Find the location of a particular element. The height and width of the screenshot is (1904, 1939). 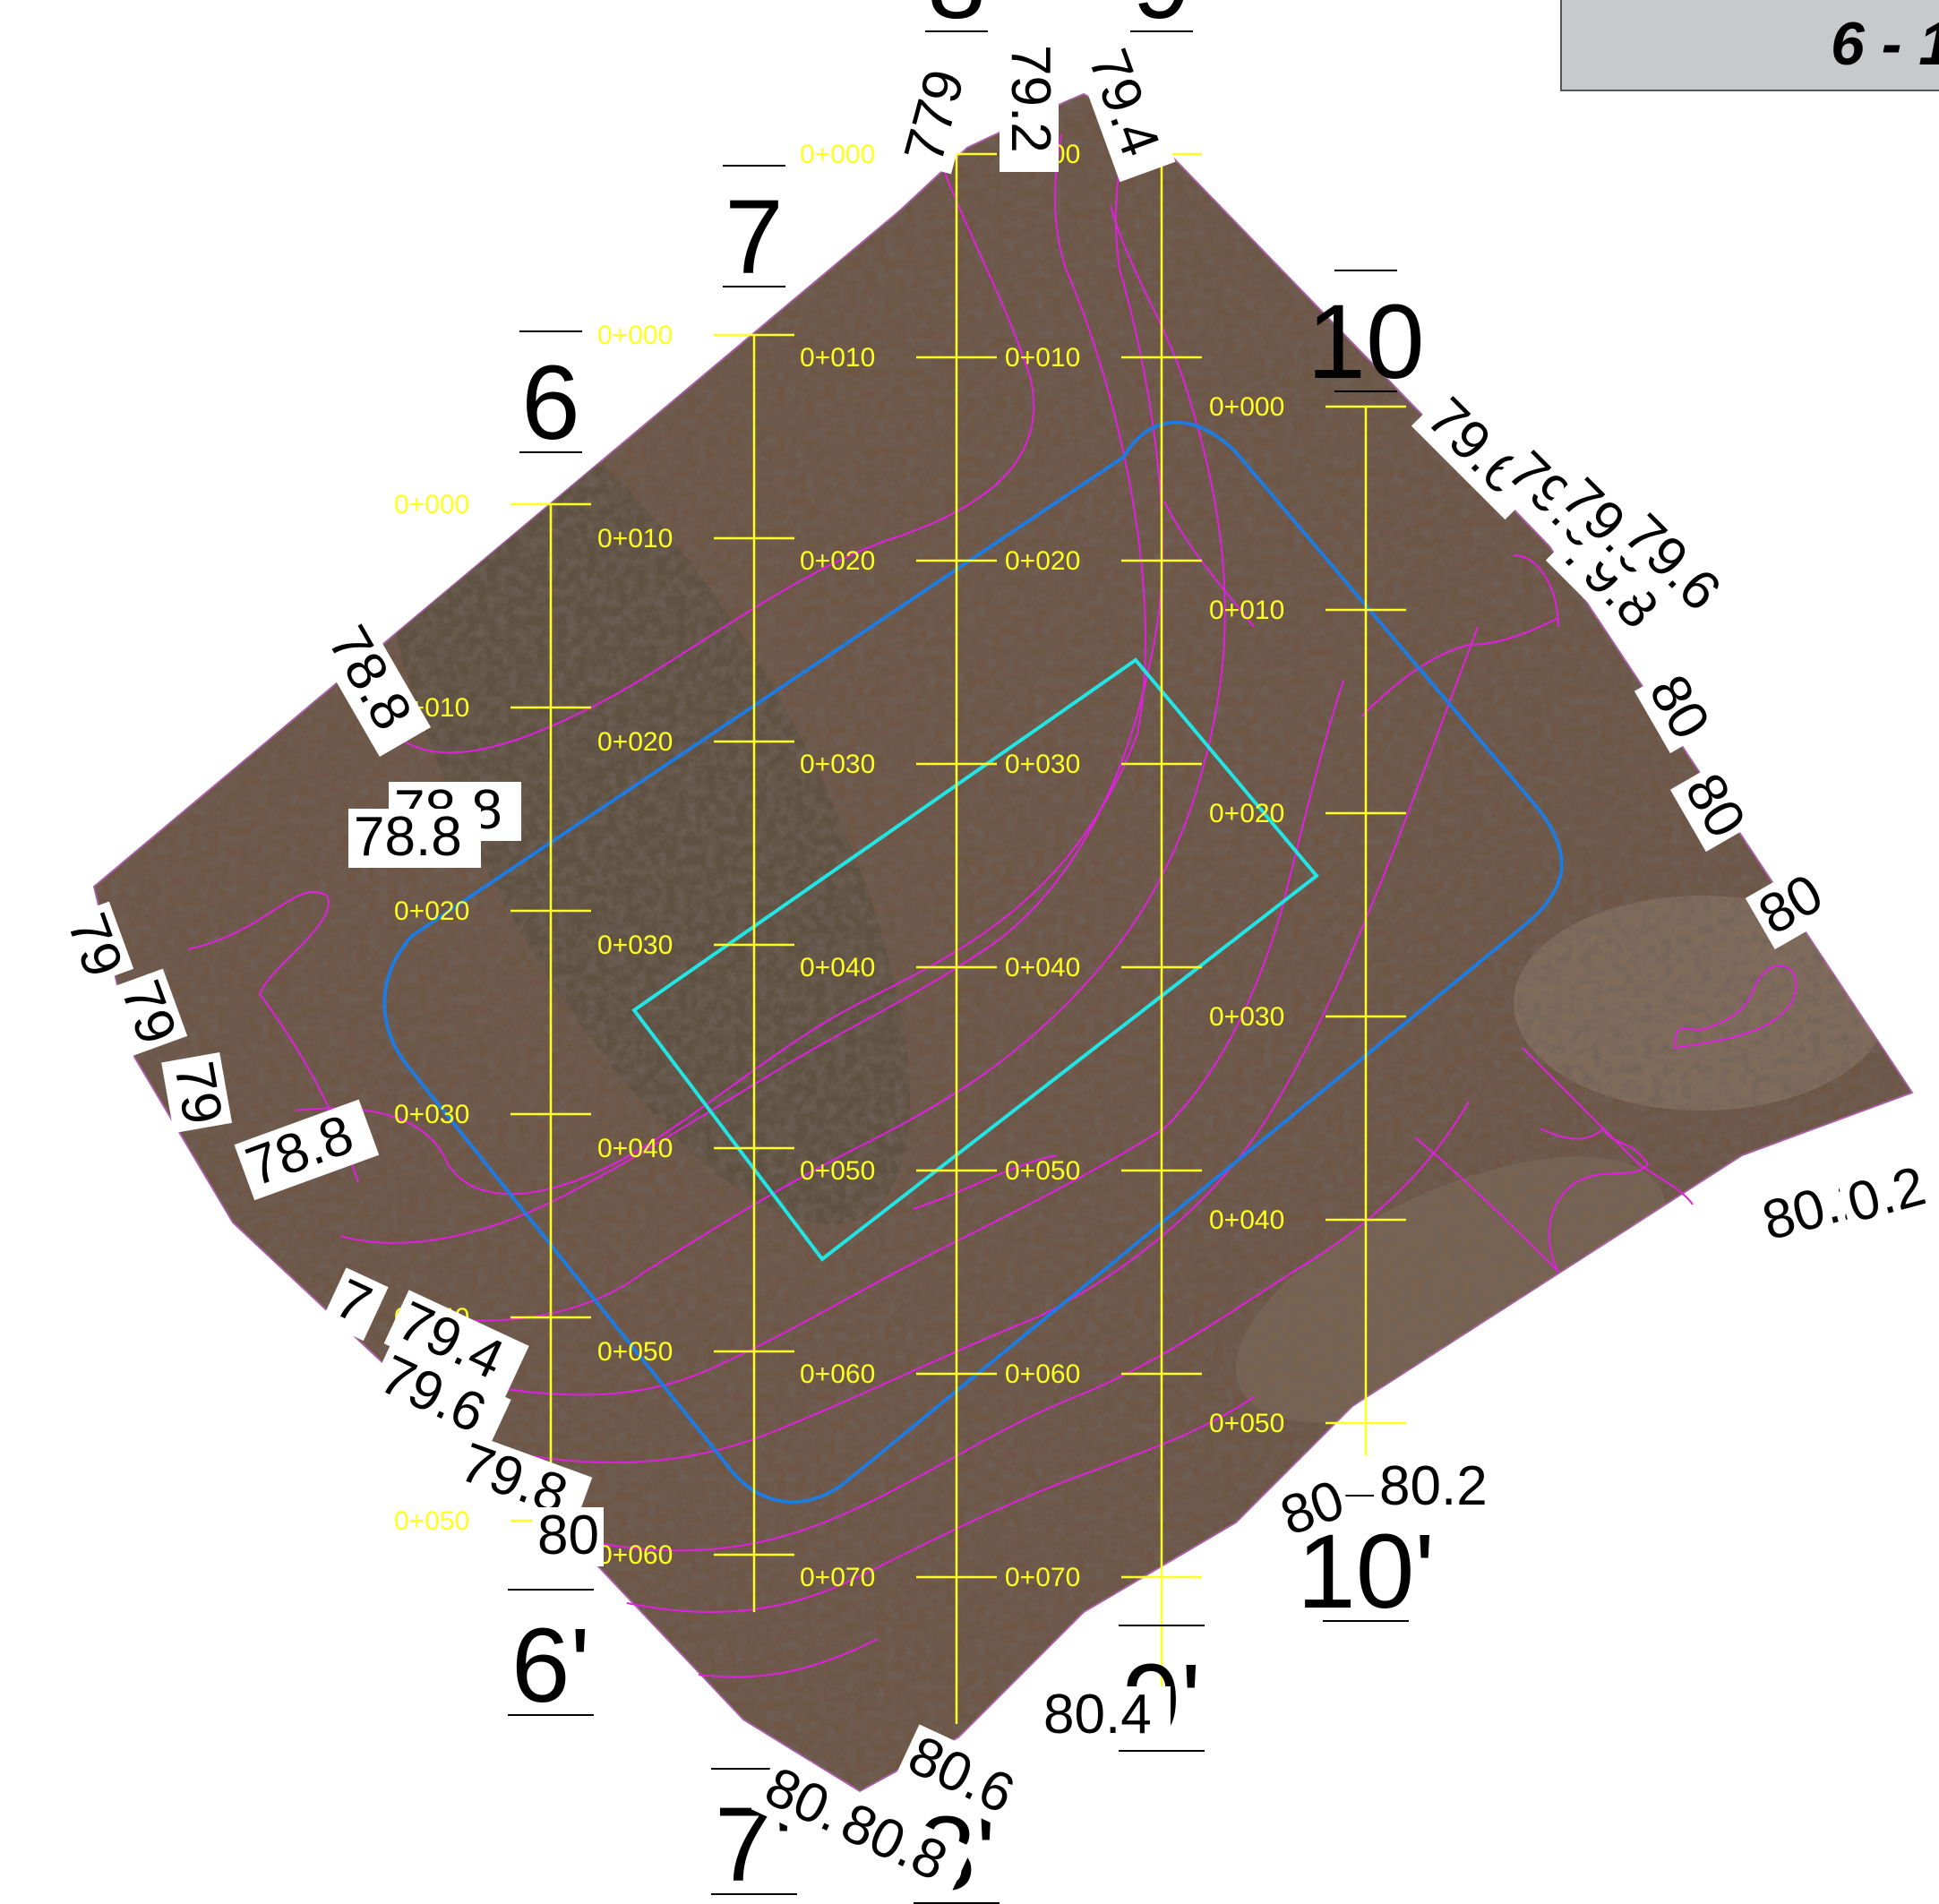

contour-label: 80.4 is located at coordinates (1104, 1715).